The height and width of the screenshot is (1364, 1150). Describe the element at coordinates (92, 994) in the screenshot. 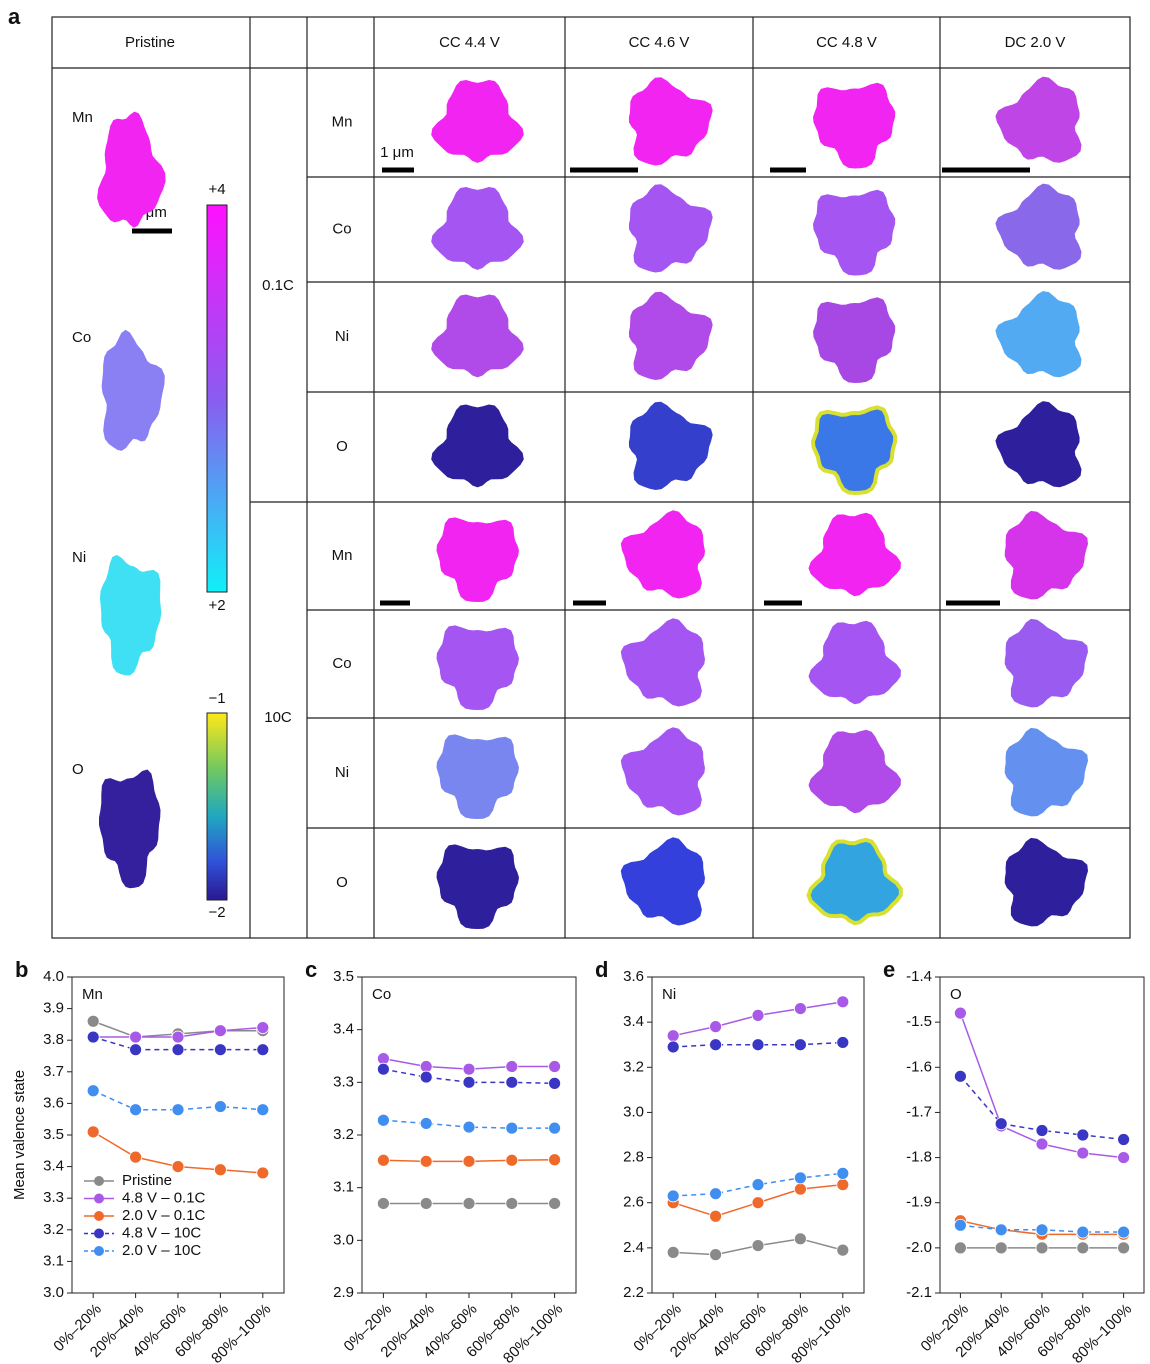

I see `chart-title: Mn` at that location.